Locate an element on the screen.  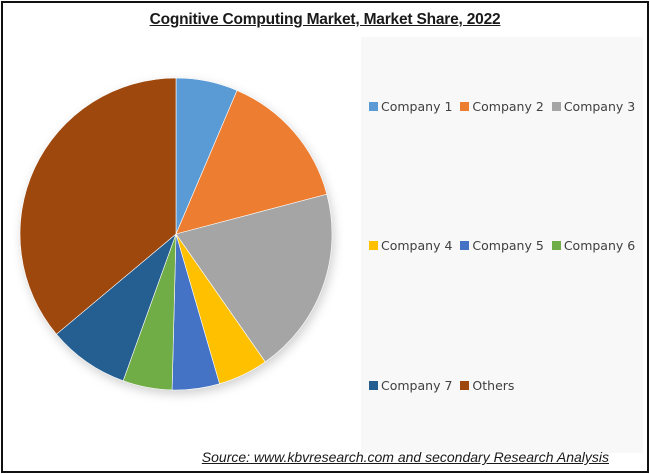
legend-item-company-2: Company 2 is located at coordinates (502, 106).